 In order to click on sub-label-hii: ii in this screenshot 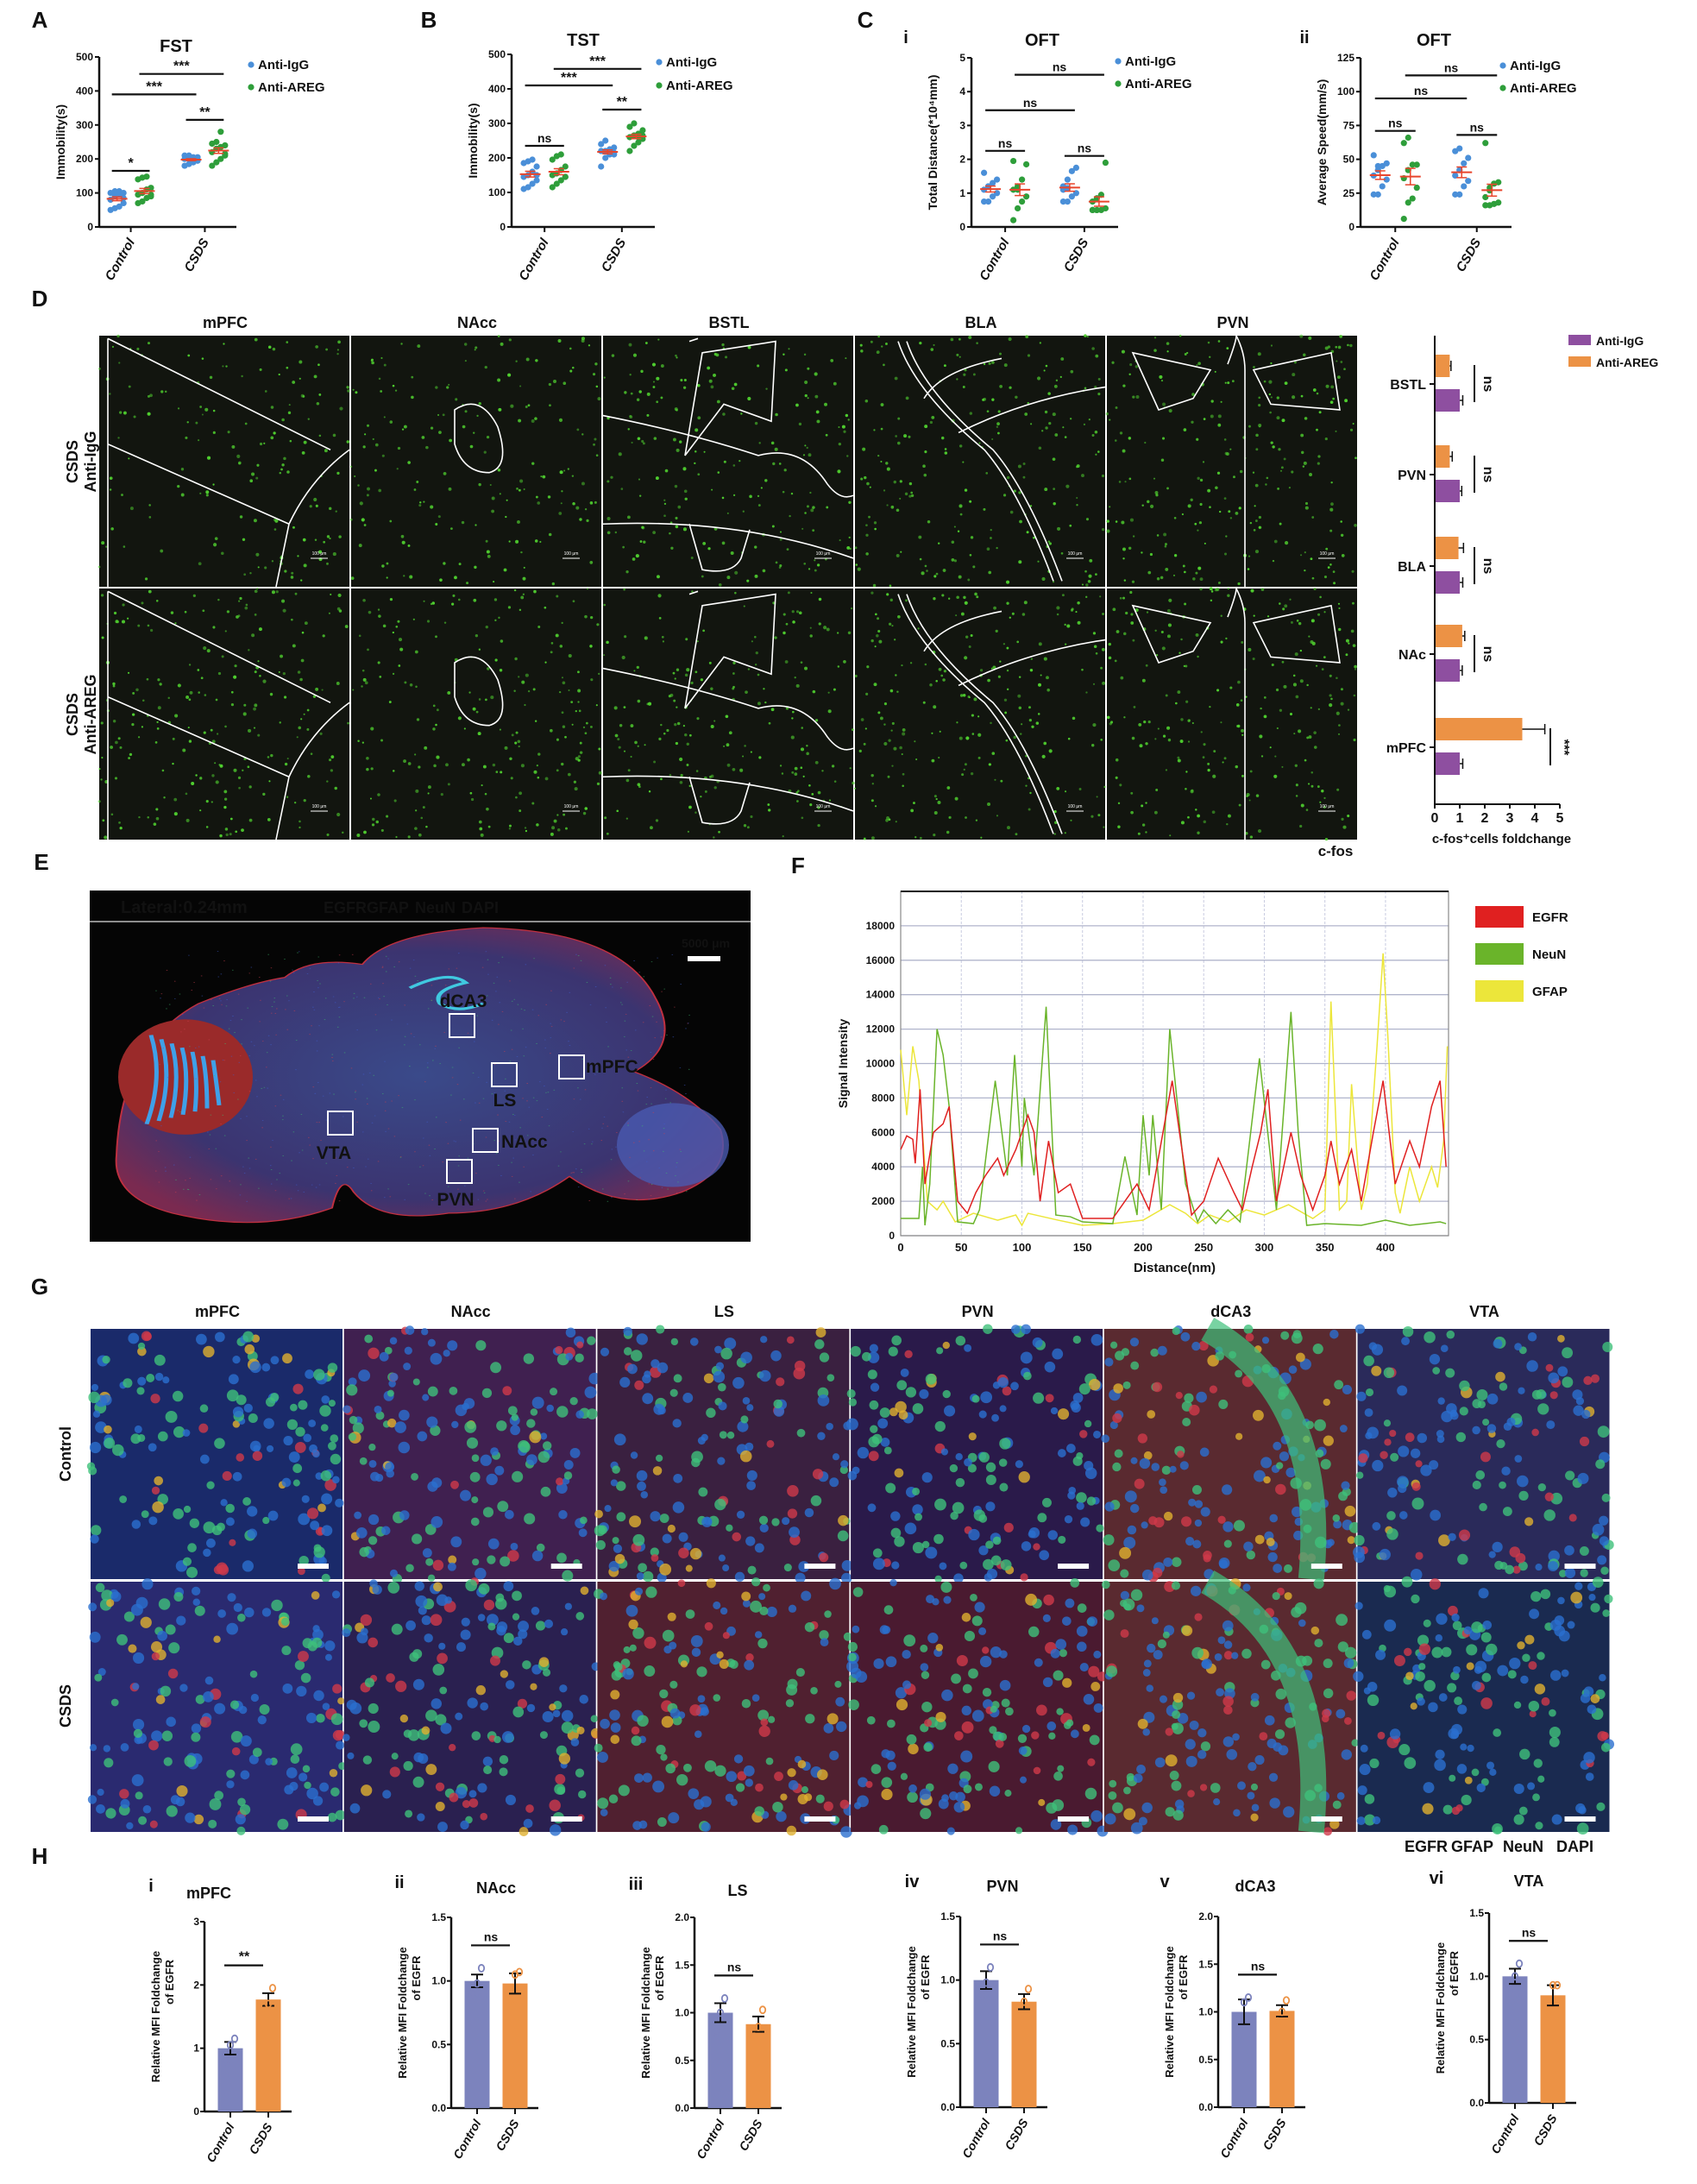, I will do `click(399, 1883)`.